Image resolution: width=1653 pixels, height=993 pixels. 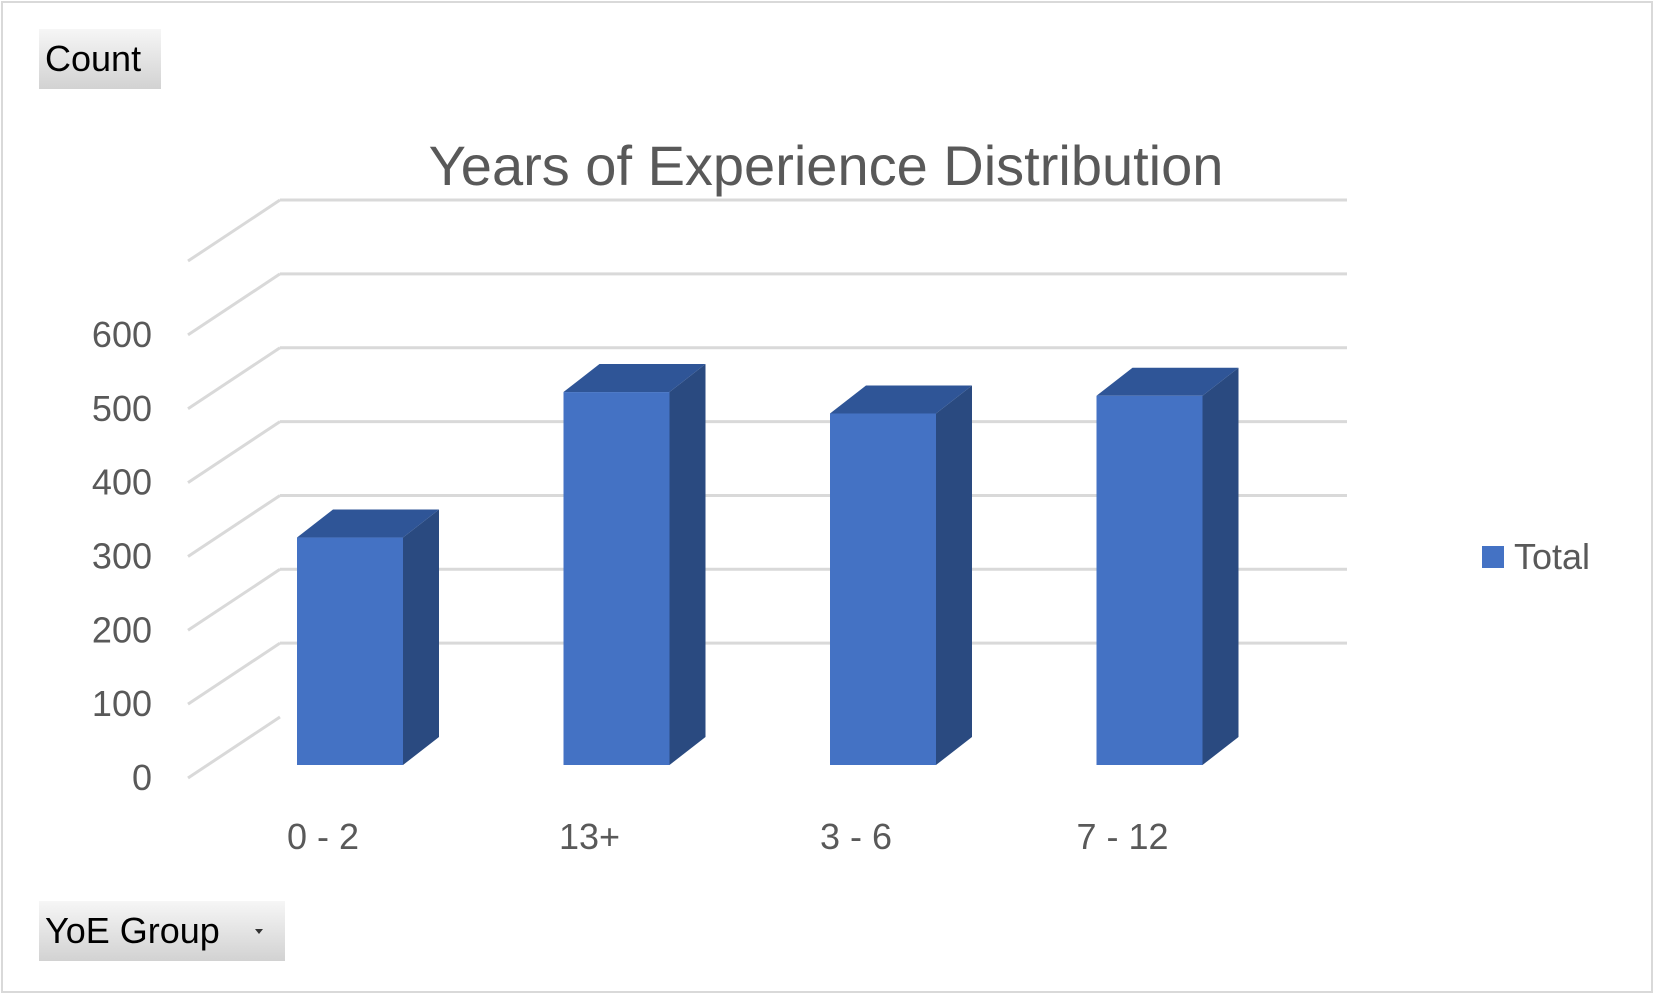 I want to click on x-tick-label: 13+, so click(x=589, y=836).